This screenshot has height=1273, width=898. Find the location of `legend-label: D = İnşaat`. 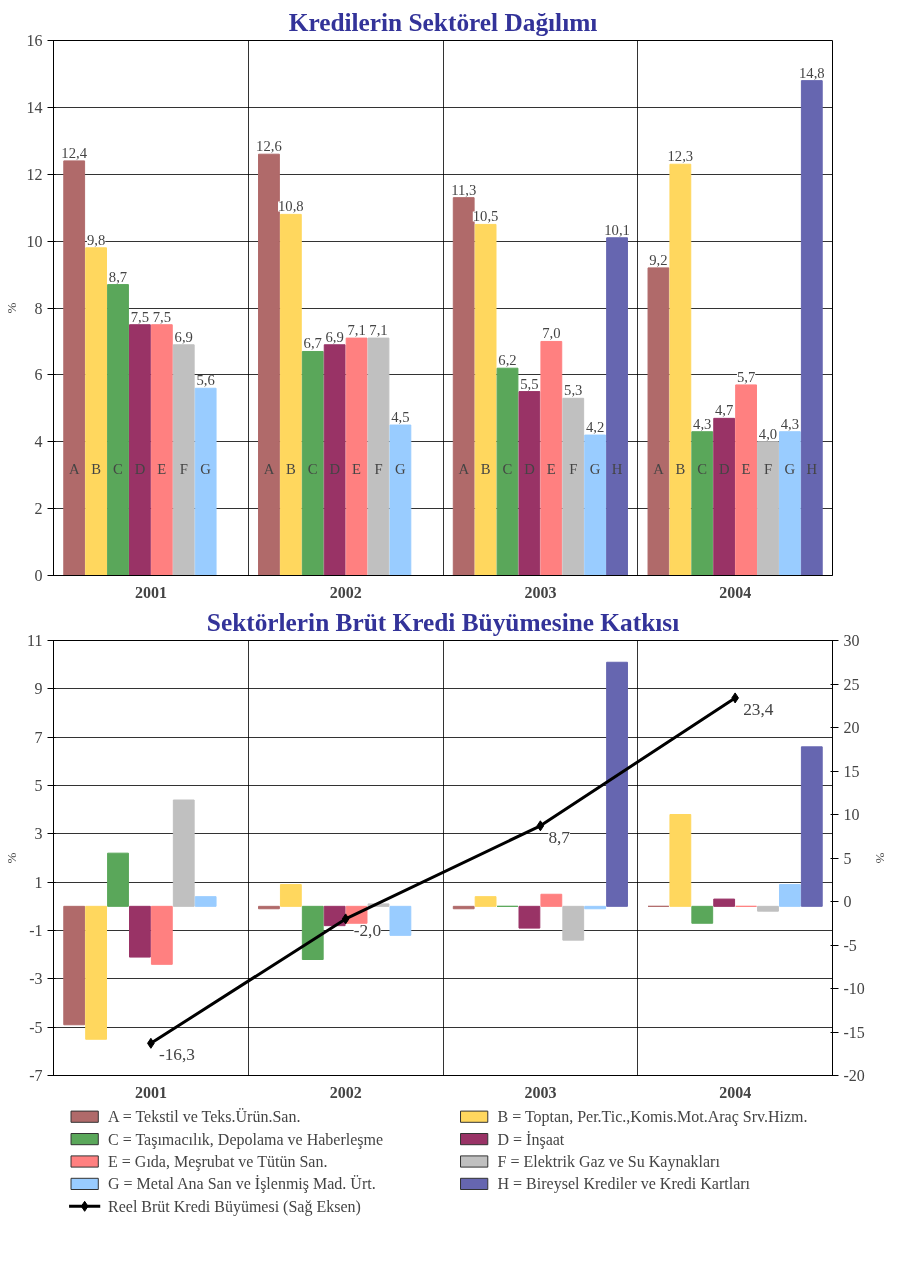

legend-label: D = İnşaat is located at coordinates (531, 1139).